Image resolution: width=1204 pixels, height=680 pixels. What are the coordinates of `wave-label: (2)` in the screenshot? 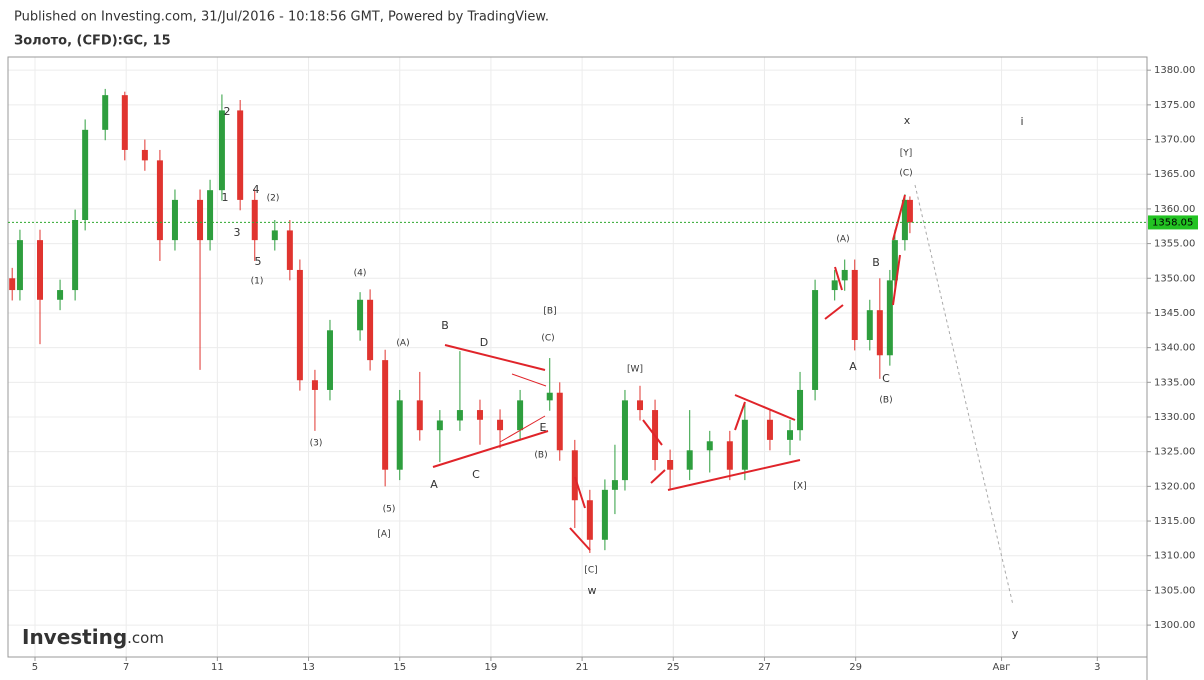 It's located at (273, 199).